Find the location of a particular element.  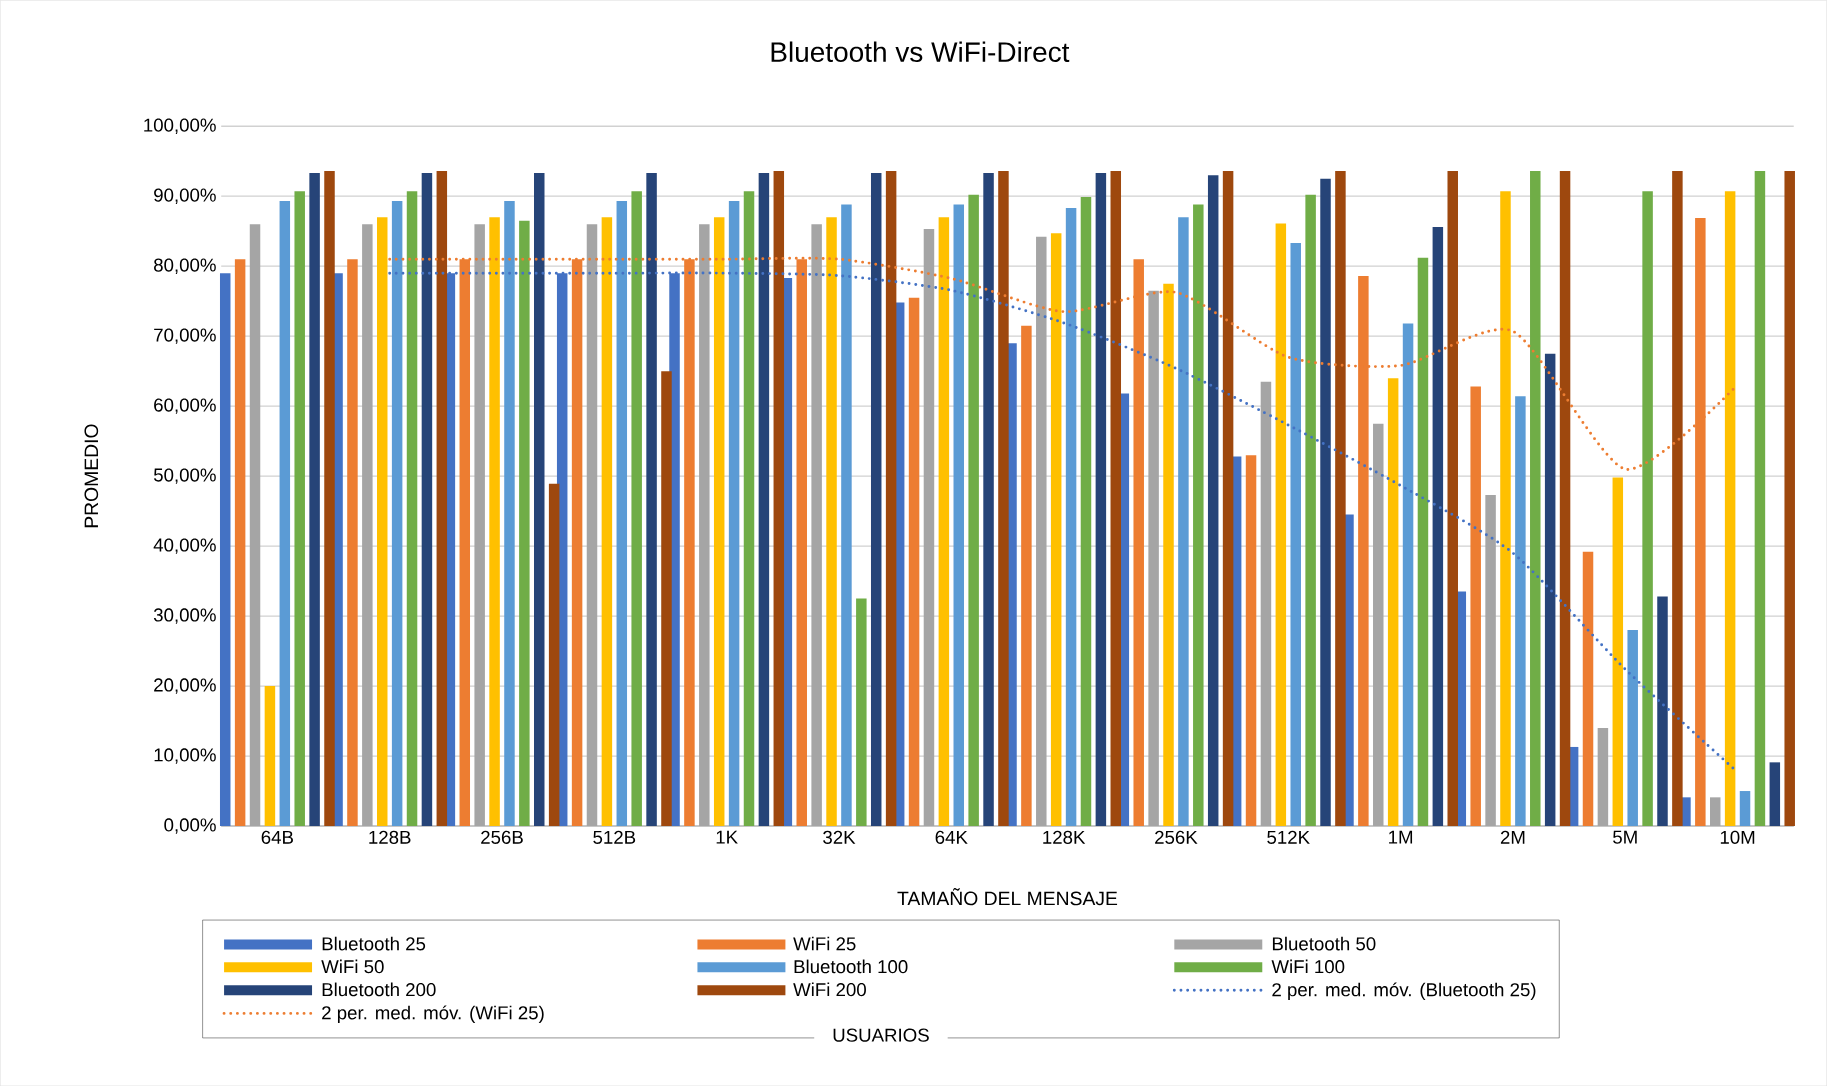

x-tick-label: 64K is located at coordinates (951, 837).